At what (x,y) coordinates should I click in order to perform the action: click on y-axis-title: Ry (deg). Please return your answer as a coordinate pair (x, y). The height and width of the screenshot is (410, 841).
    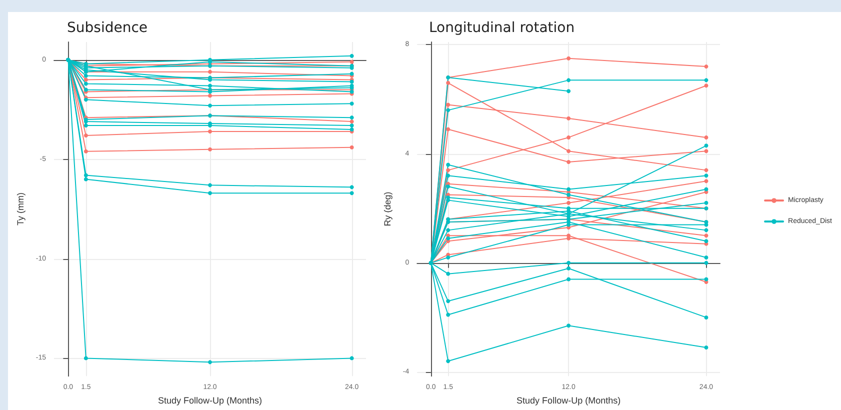
    Looking at the image, I should click on (387, 209).